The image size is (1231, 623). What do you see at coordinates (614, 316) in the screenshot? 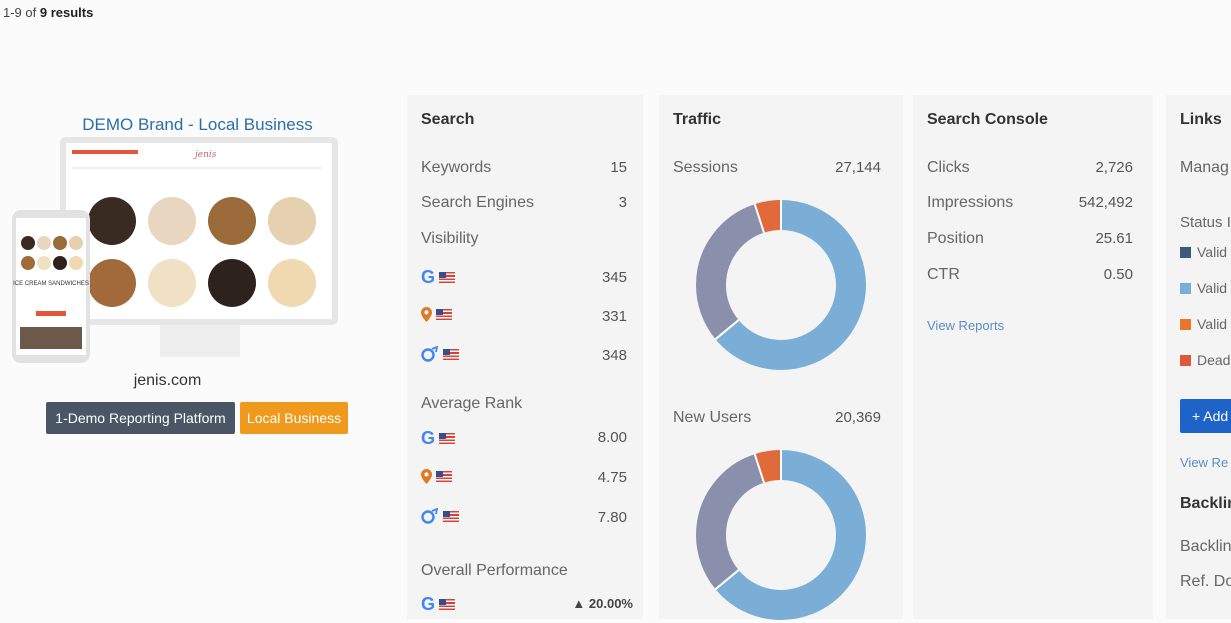
I see `visibility-maps-value: 331` at bounding box center [614, 316].